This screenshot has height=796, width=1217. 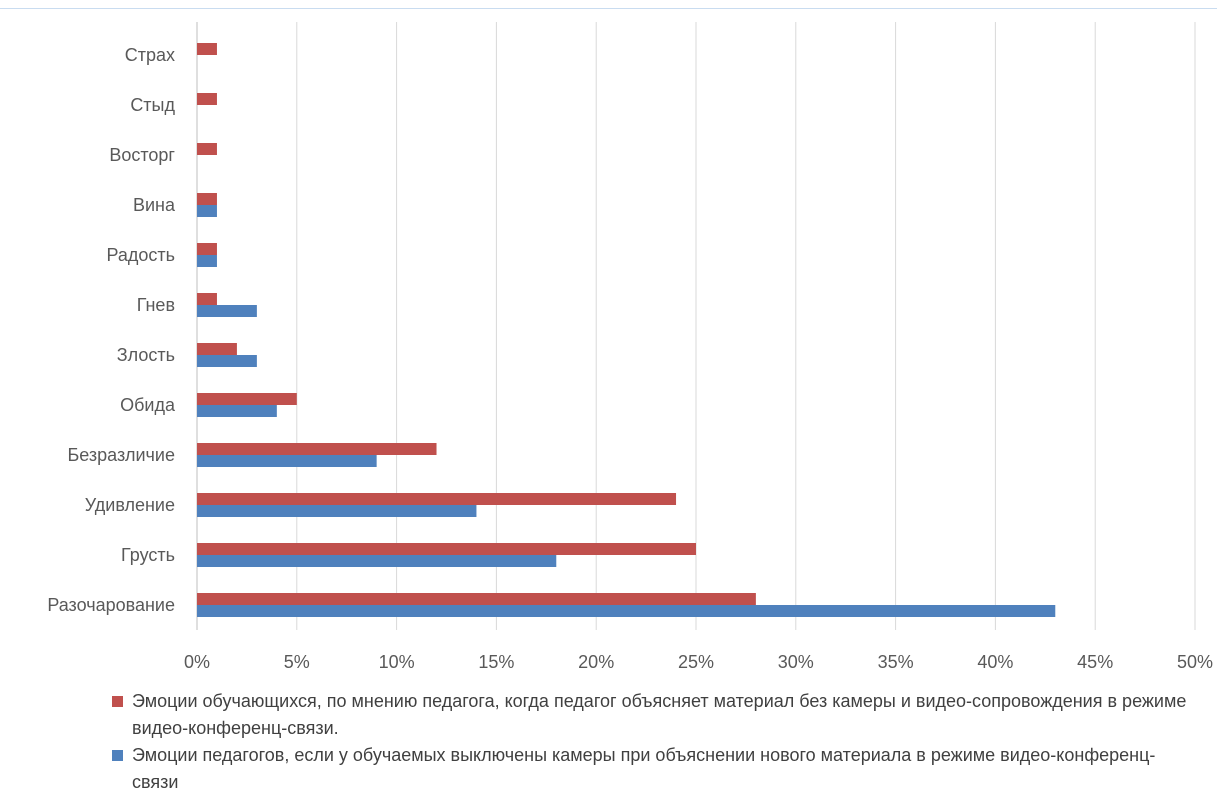 What do you see at coordinates (1195, 662) in the screenshot?
I see `x-tick-label: 50%` at bounding box center [1195, 662].